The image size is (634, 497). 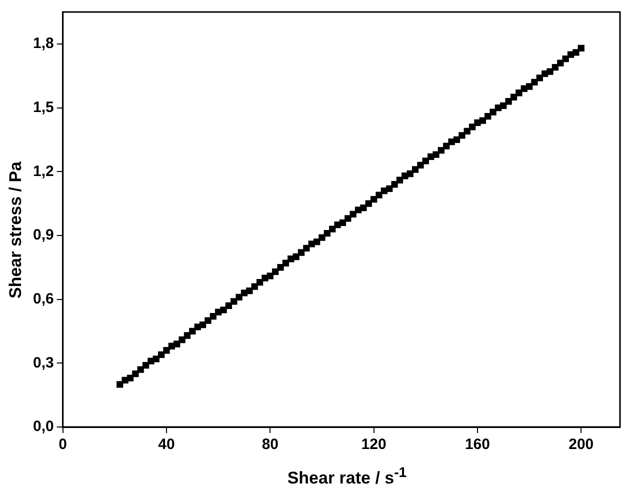 What do you see at coordinates (166, 445) in the screenshot?
I see `x-tick-label: 40` at bounding box center [166, 445].